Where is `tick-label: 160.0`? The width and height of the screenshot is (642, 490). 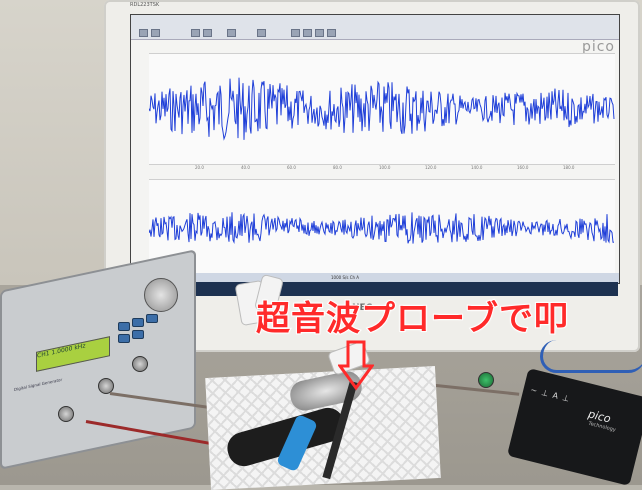
tick-label: 160.0 is located at coordinates (522, 167).